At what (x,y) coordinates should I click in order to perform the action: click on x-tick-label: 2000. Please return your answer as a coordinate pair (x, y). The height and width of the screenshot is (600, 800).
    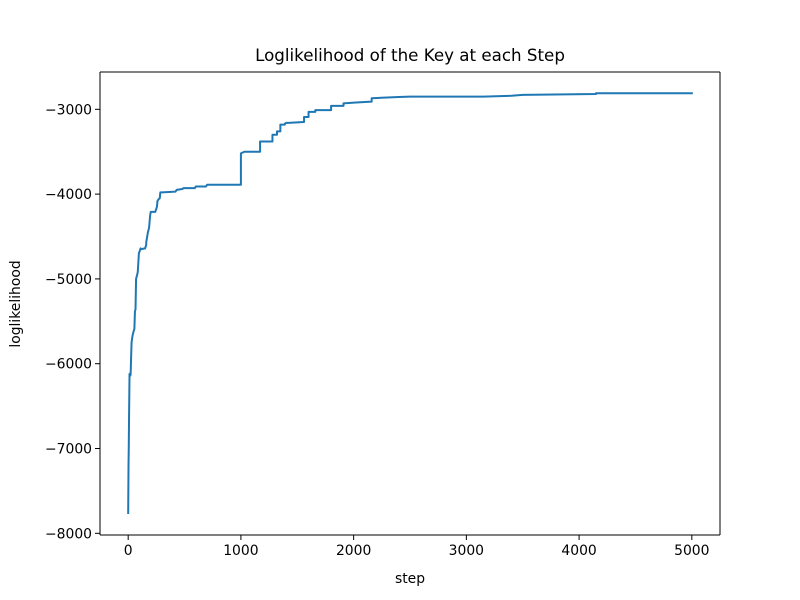
    Looking at the image, I should click on (353, 551).